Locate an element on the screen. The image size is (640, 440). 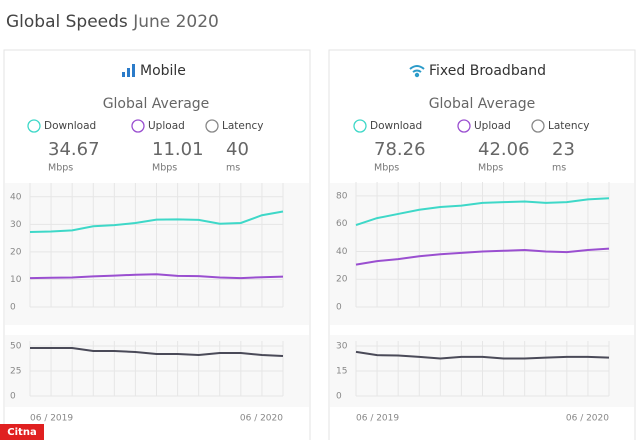
mobile-icon is located at coordinates (128, 70).